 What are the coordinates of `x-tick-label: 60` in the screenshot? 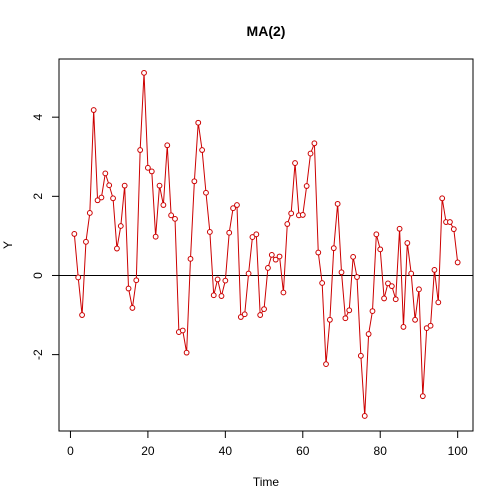 It's located at (303, 451).